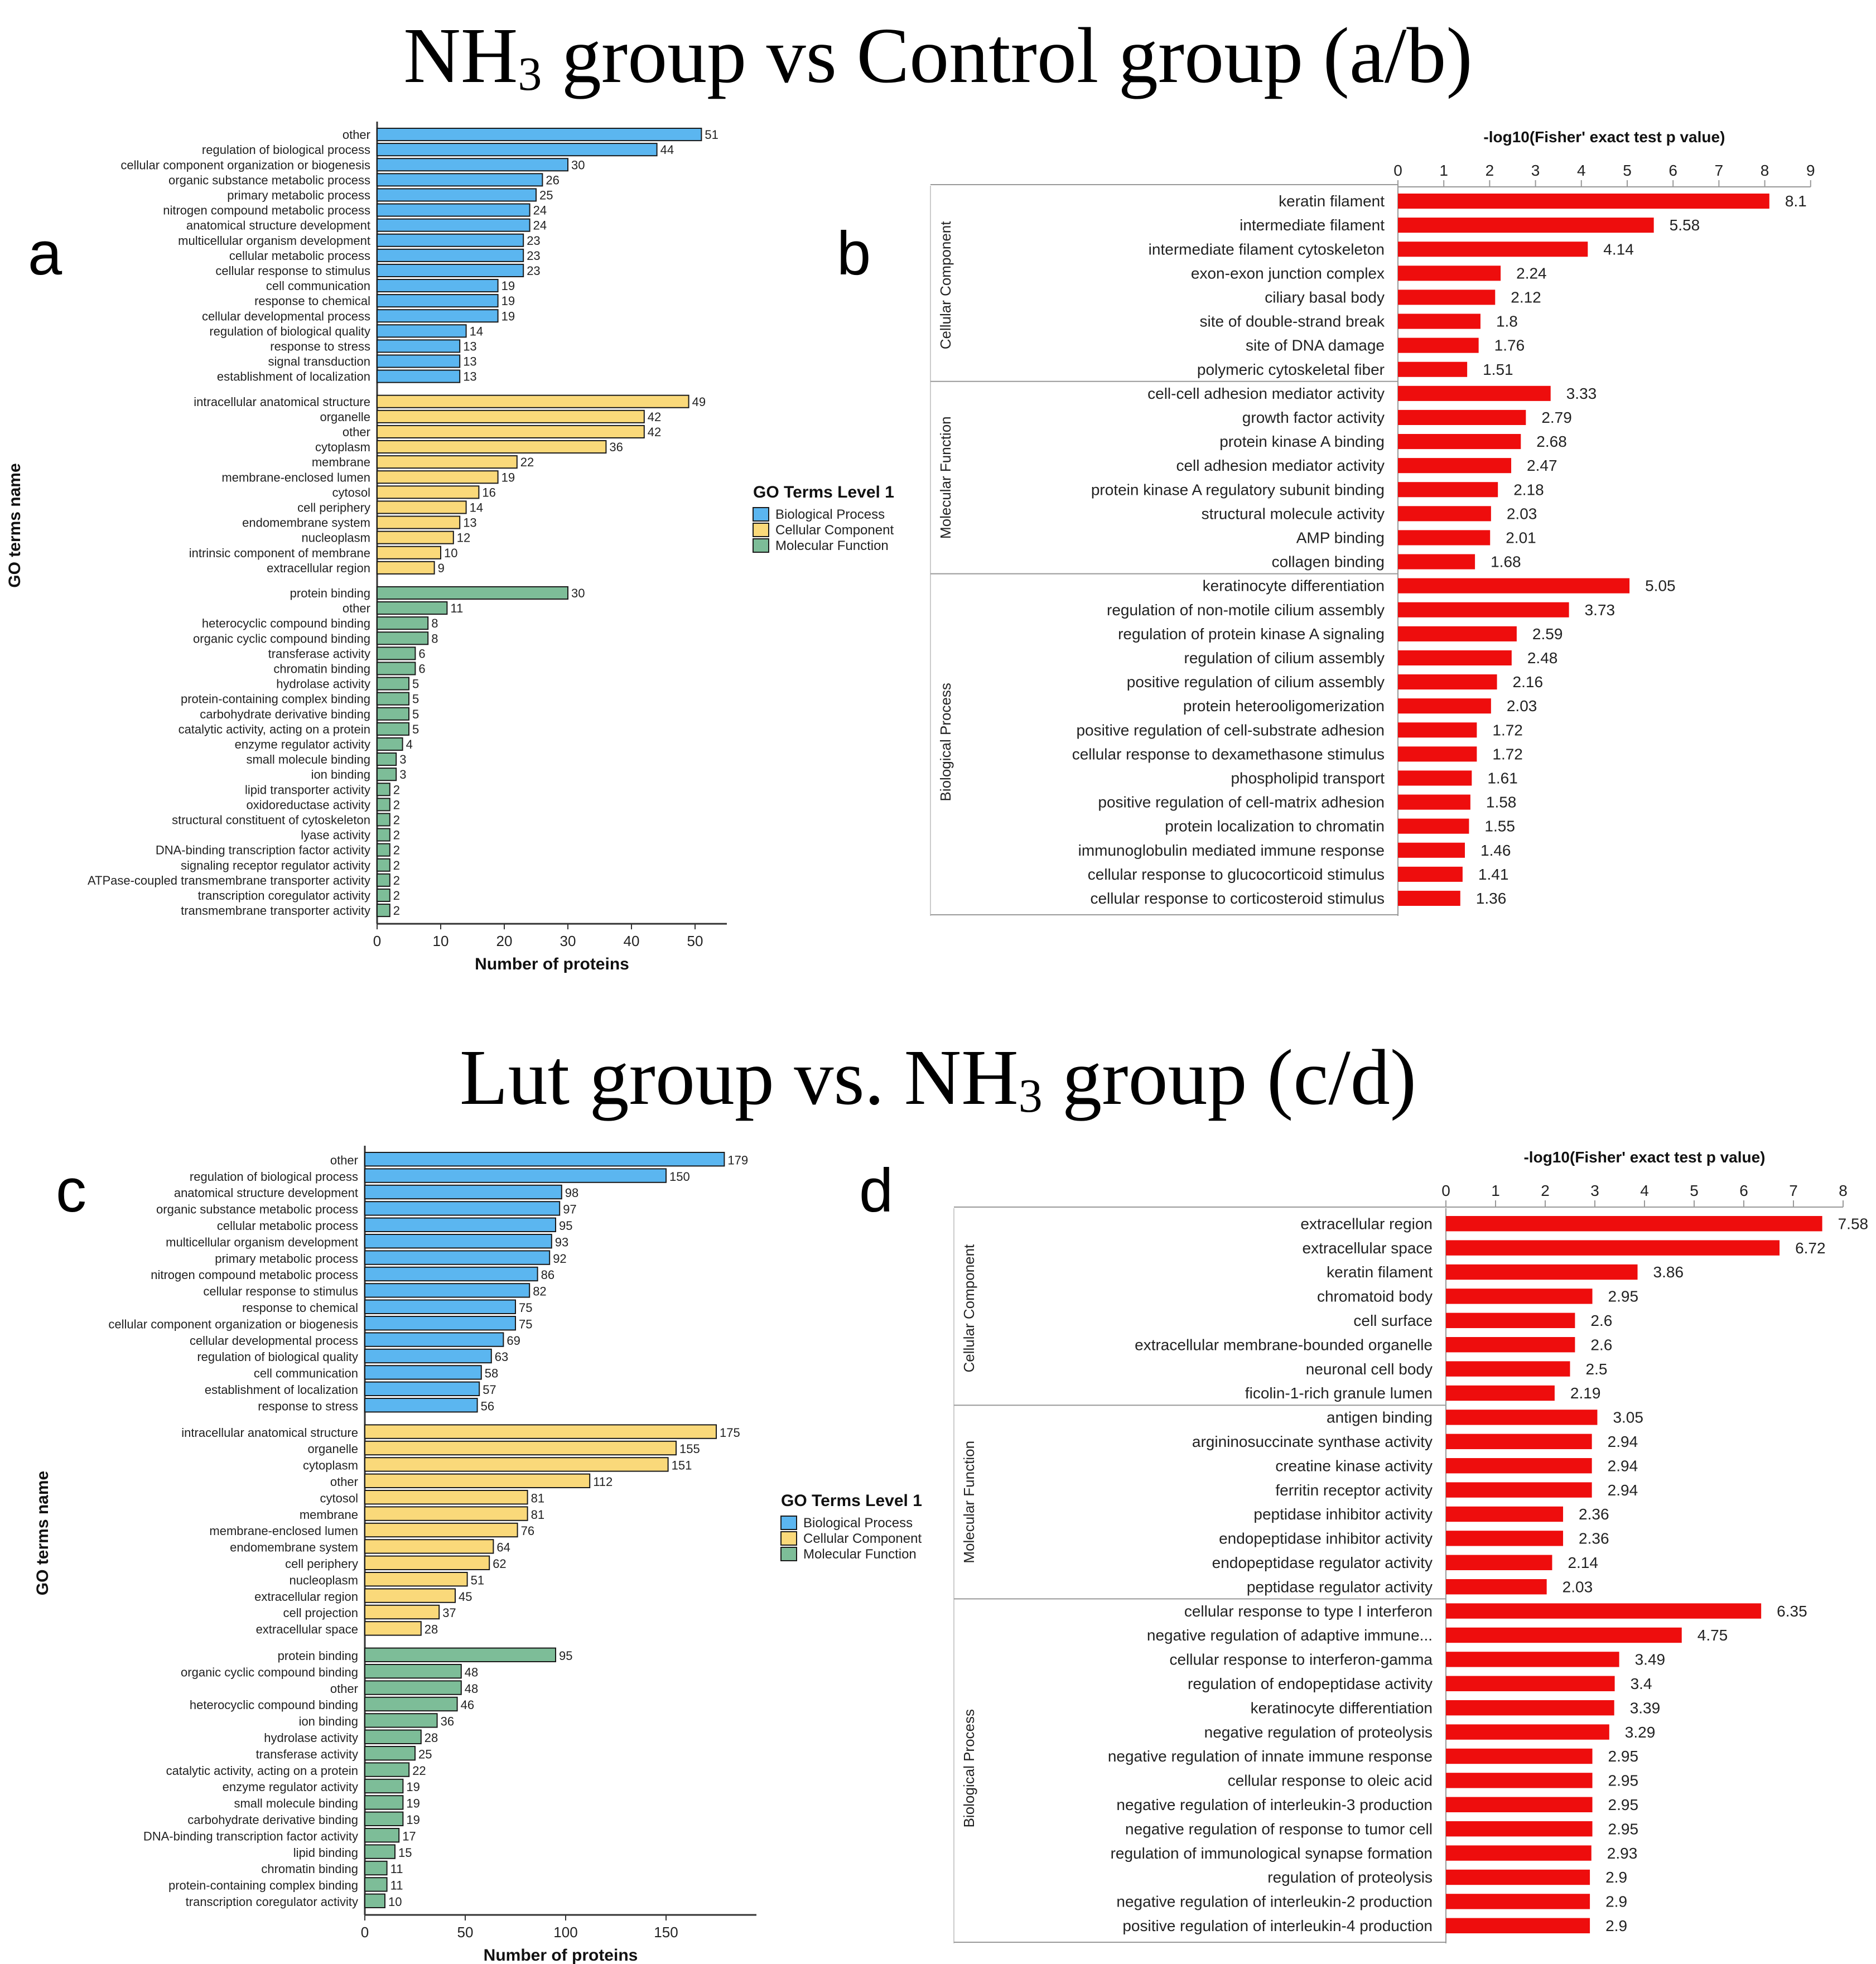 The image size is (1876, 1964). I want to click on data-label: 1.58, so click(1501, 802).